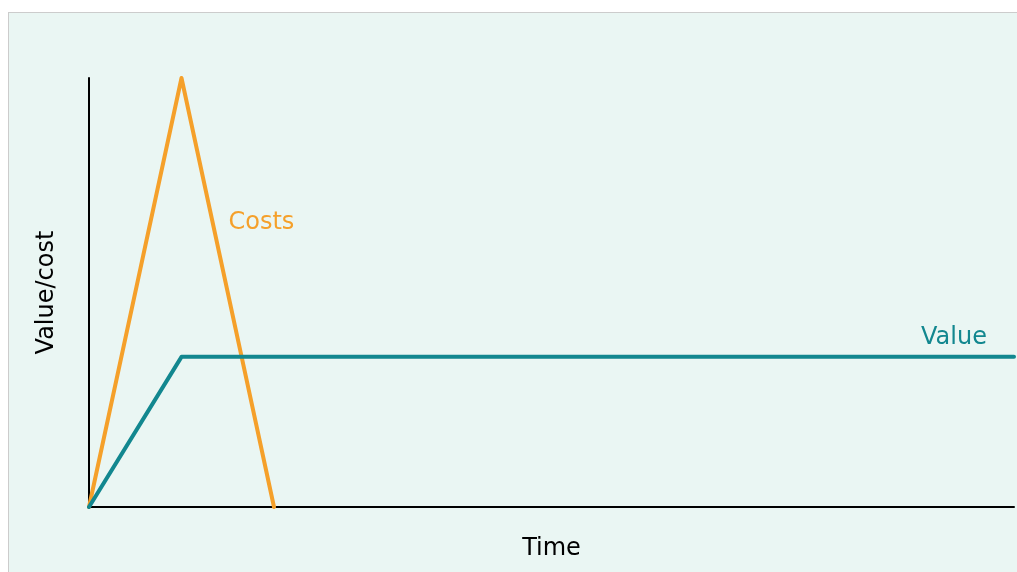 This screenshot has width=1017, height=572. Describe the element at coordinates (45, 292) in the screenshot. I see `y-axis-title: Value/cost` at that location.